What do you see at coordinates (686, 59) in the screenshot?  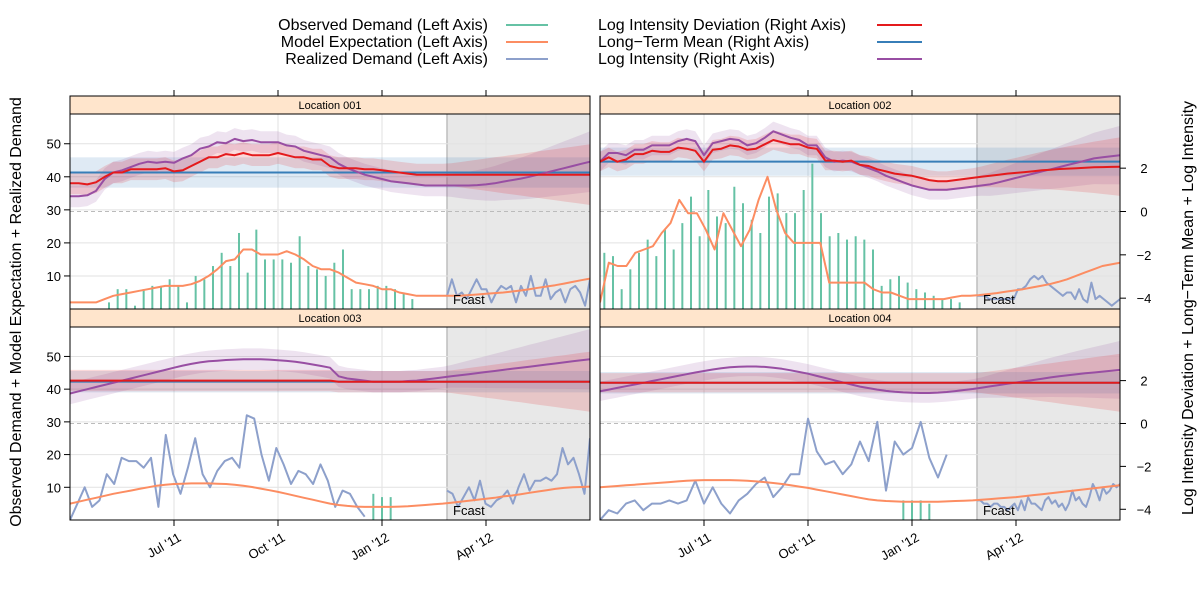 I see `legend-label-intensity: Log Intensity (Right Axis)` at bounding box center [686, 59].